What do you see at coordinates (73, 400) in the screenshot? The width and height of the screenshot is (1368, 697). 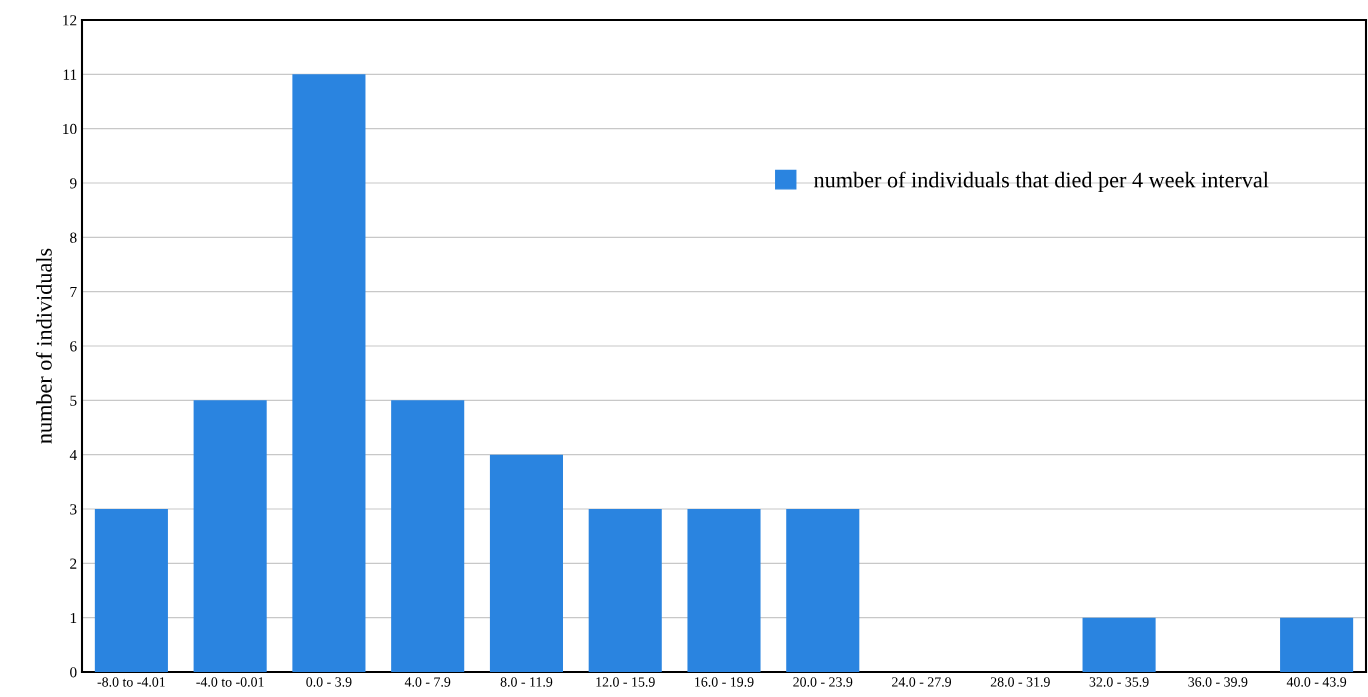 I see `y-tick-label: 5` at bounding box center [73, 400].